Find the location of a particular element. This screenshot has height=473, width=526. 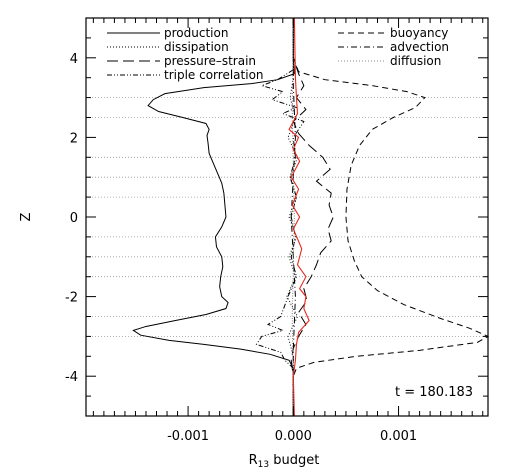

x-tick-label: 0.000 is located at coordinates (293, 436).